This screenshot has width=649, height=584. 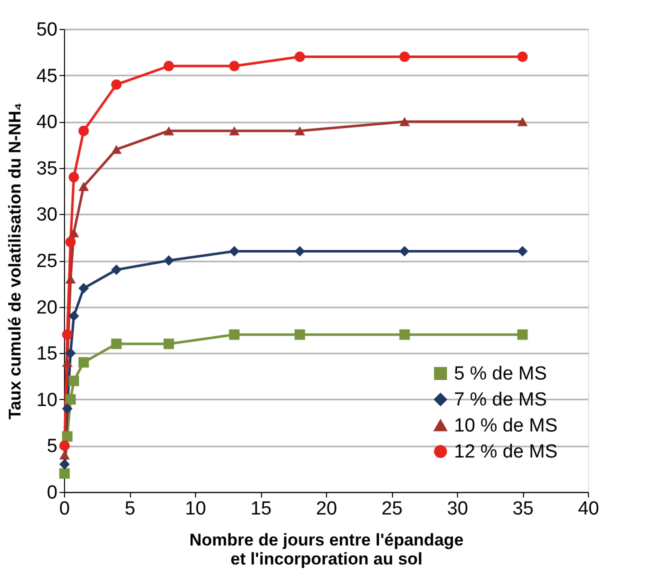 What do you see at coordinates (47, 123) in the screenshot?
I see `y-tick-label: 40` at bounding box center [47, 123].